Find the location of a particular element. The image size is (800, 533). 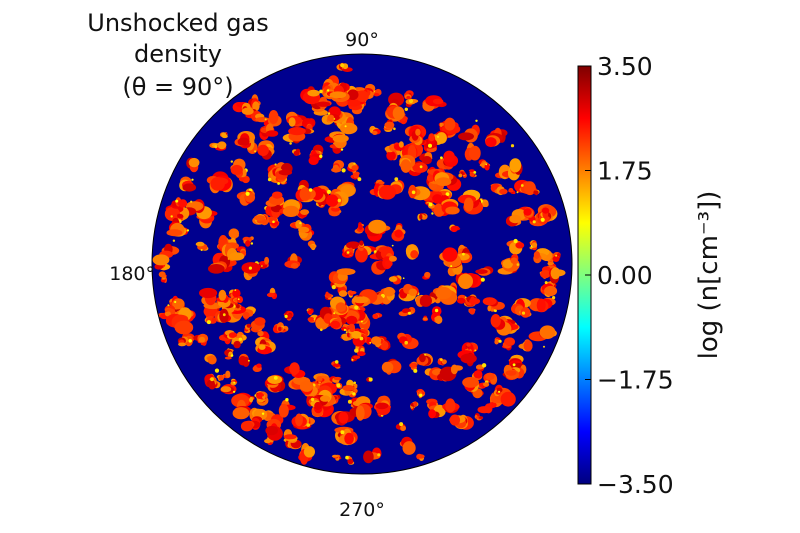

angle-label-top: 90° is located at coordinates (362, 40).